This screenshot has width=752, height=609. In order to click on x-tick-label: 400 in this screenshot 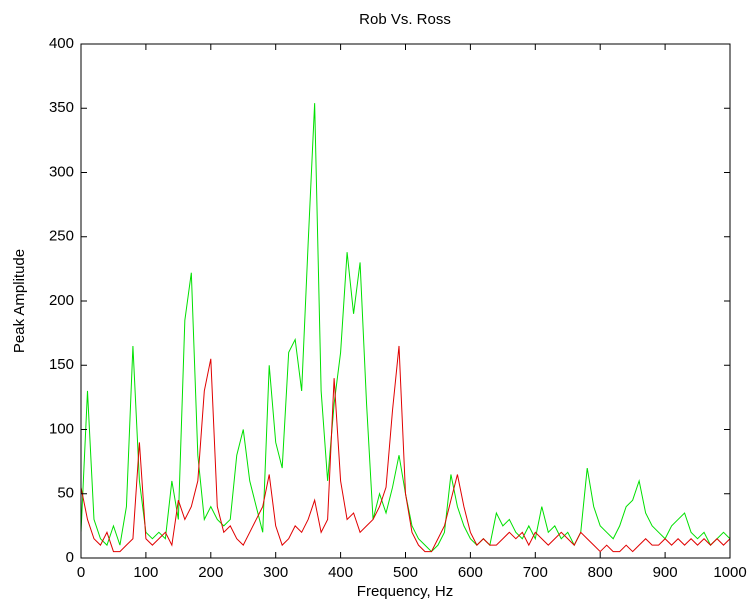, I will do `click(340, 572)`.